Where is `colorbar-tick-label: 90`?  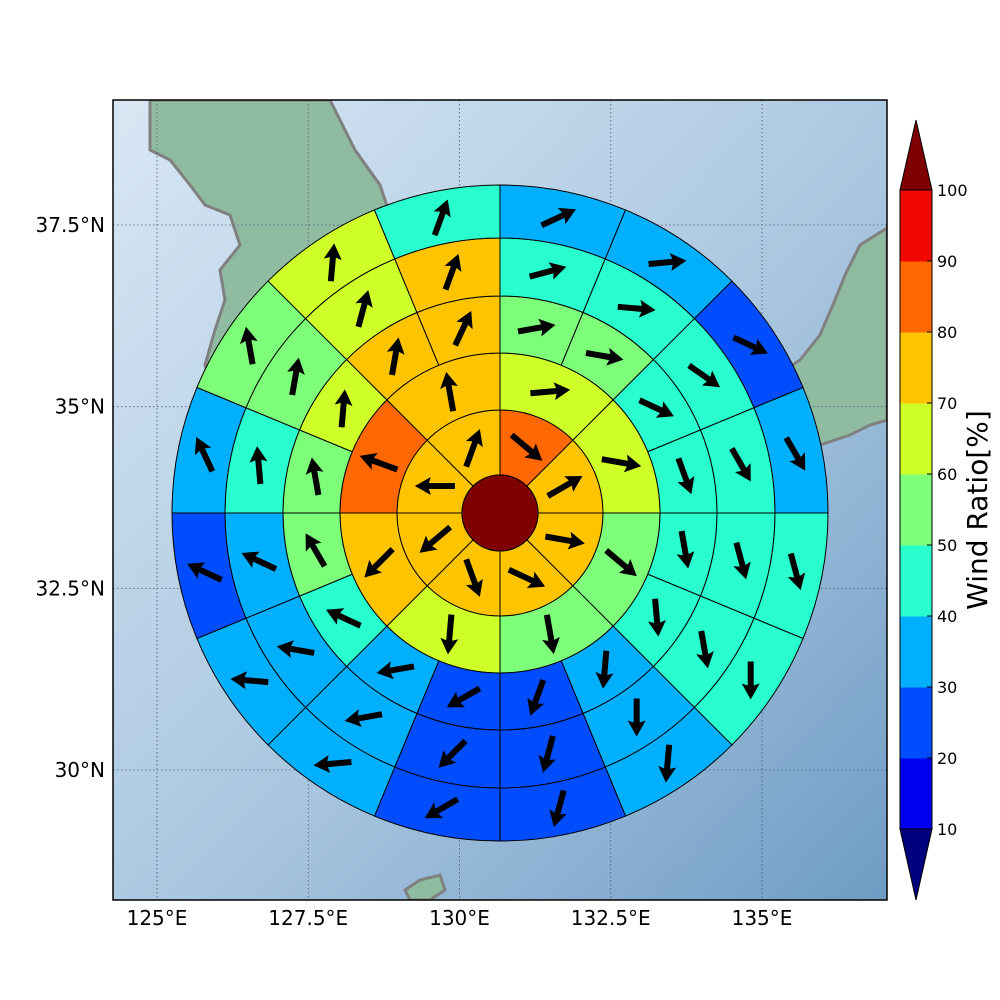 colorbar-tick-label: 90 is located at coordinates (947, 261).